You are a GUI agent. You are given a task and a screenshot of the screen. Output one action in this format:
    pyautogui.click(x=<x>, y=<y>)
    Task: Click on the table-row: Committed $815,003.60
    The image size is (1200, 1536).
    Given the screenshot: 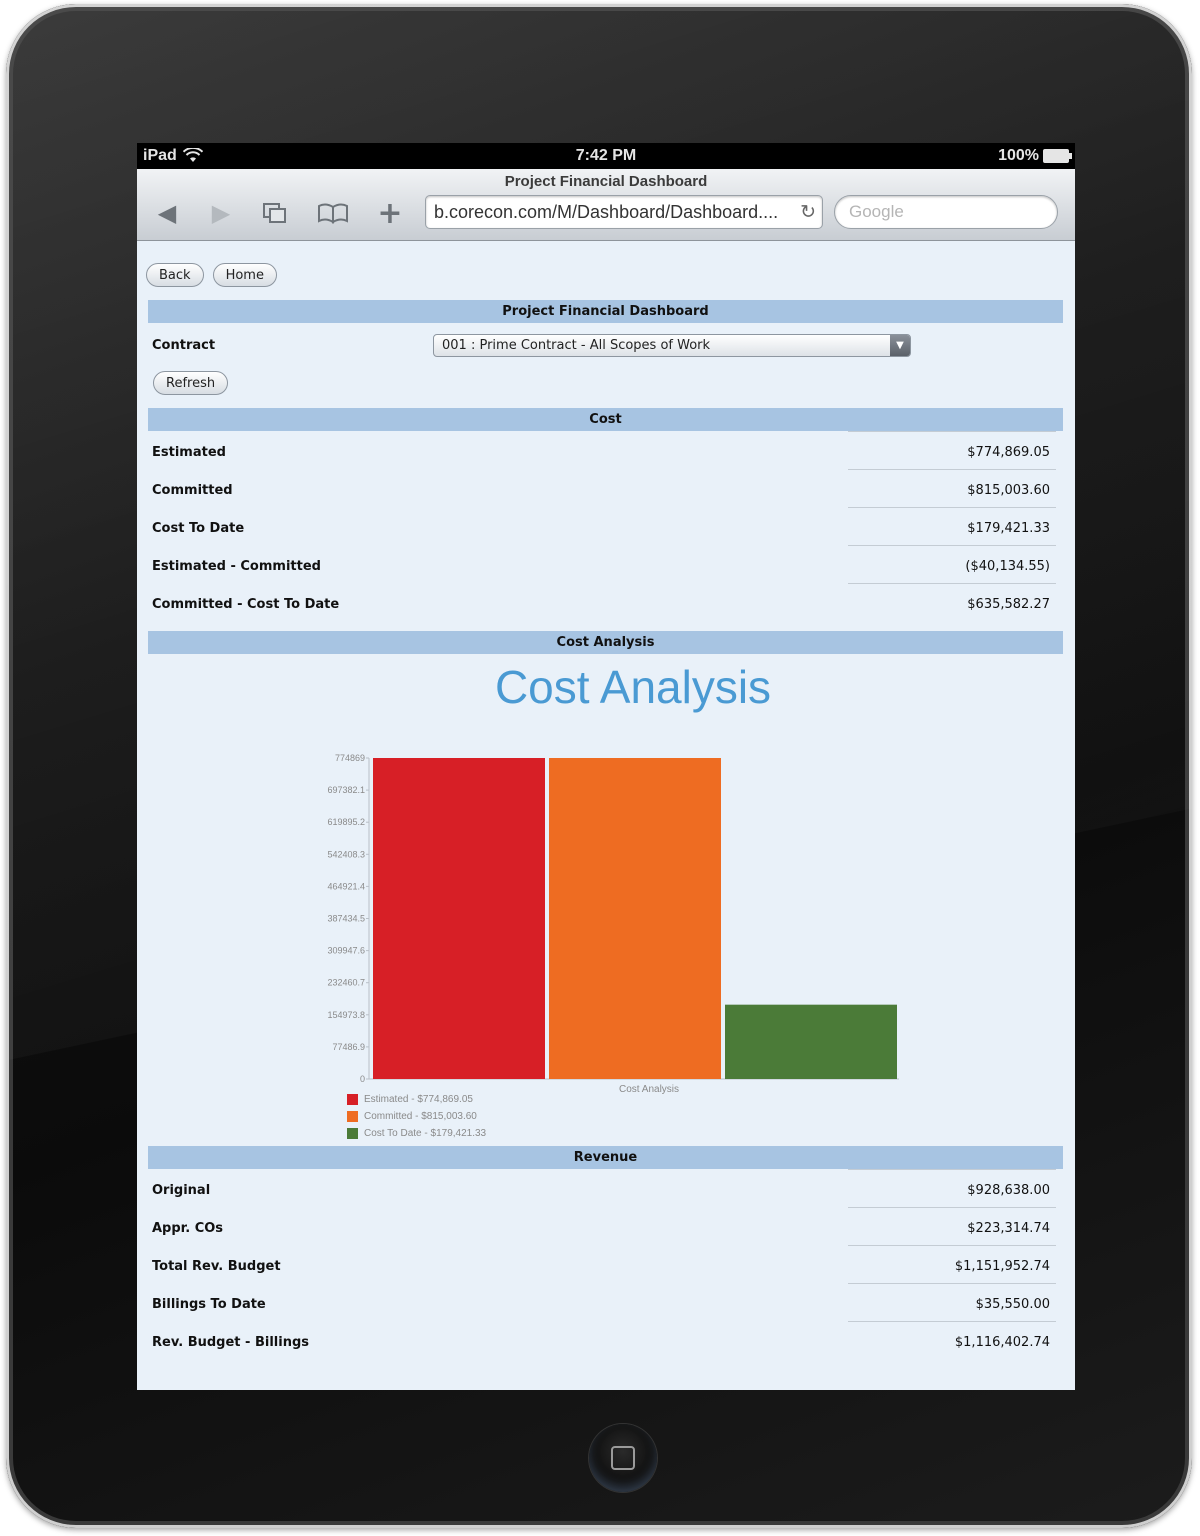 What is the action you would take?
    pyautogui.click(x=606, y=488)
    